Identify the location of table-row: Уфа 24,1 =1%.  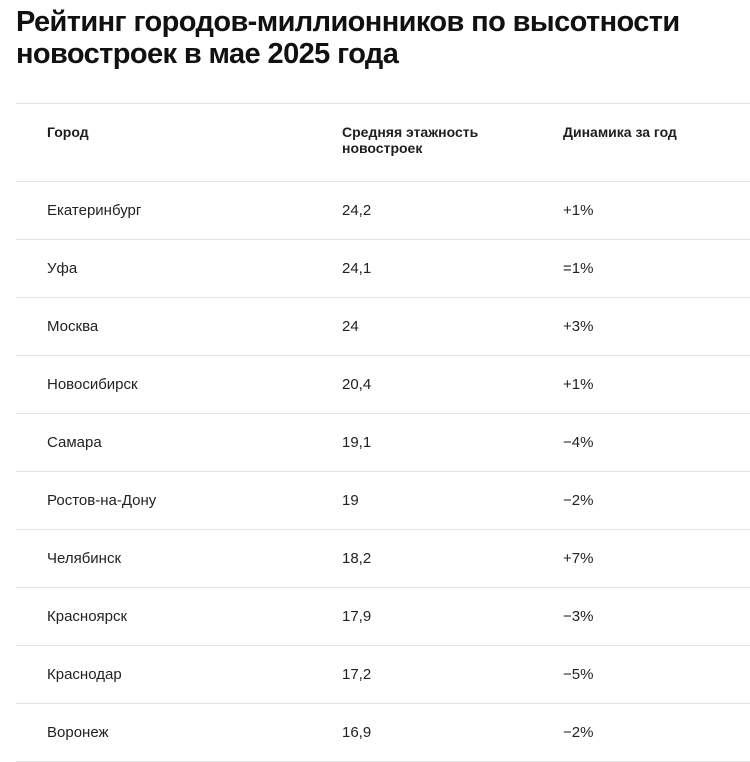
(383, 269).